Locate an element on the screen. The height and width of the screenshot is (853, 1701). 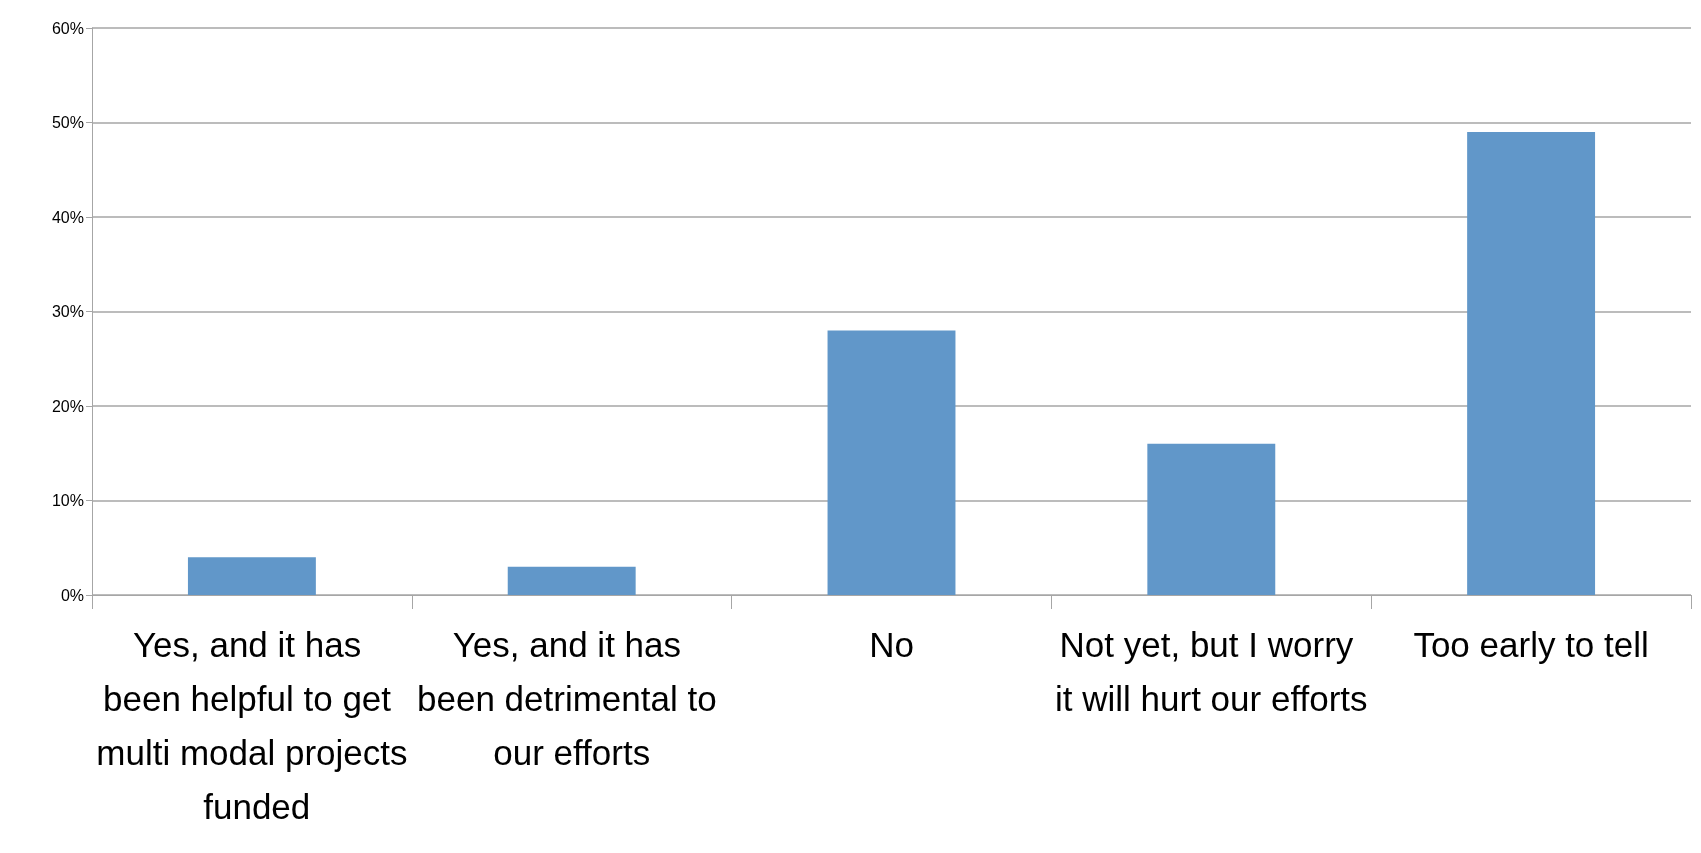
x-tick-label: Yes, and it has been helpful to get multi modal projects funded is located at coordinates (252, 725).